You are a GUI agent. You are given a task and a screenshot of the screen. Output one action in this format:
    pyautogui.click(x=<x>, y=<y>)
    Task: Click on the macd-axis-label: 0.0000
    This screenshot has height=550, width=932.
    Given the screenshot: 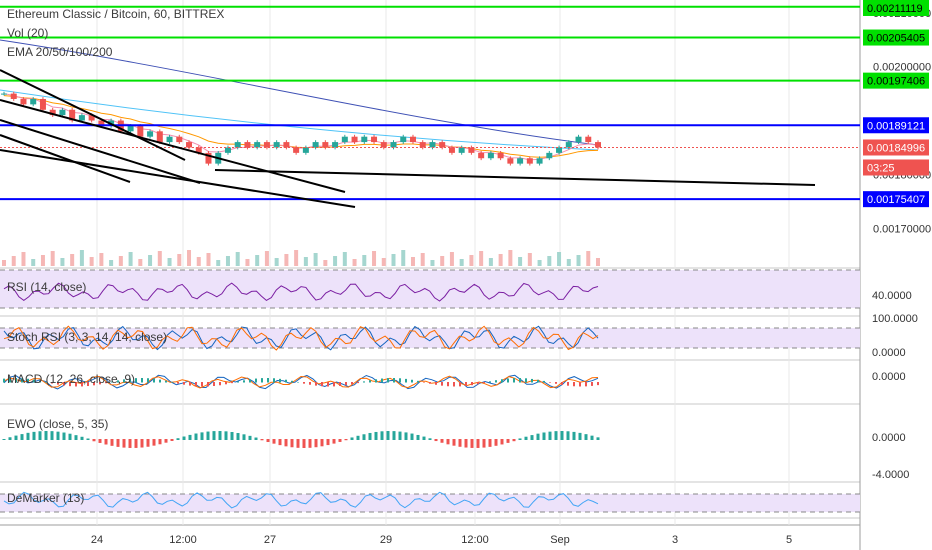 What is the action you would take?
    pyautogui.click(x=889, y=377)
    